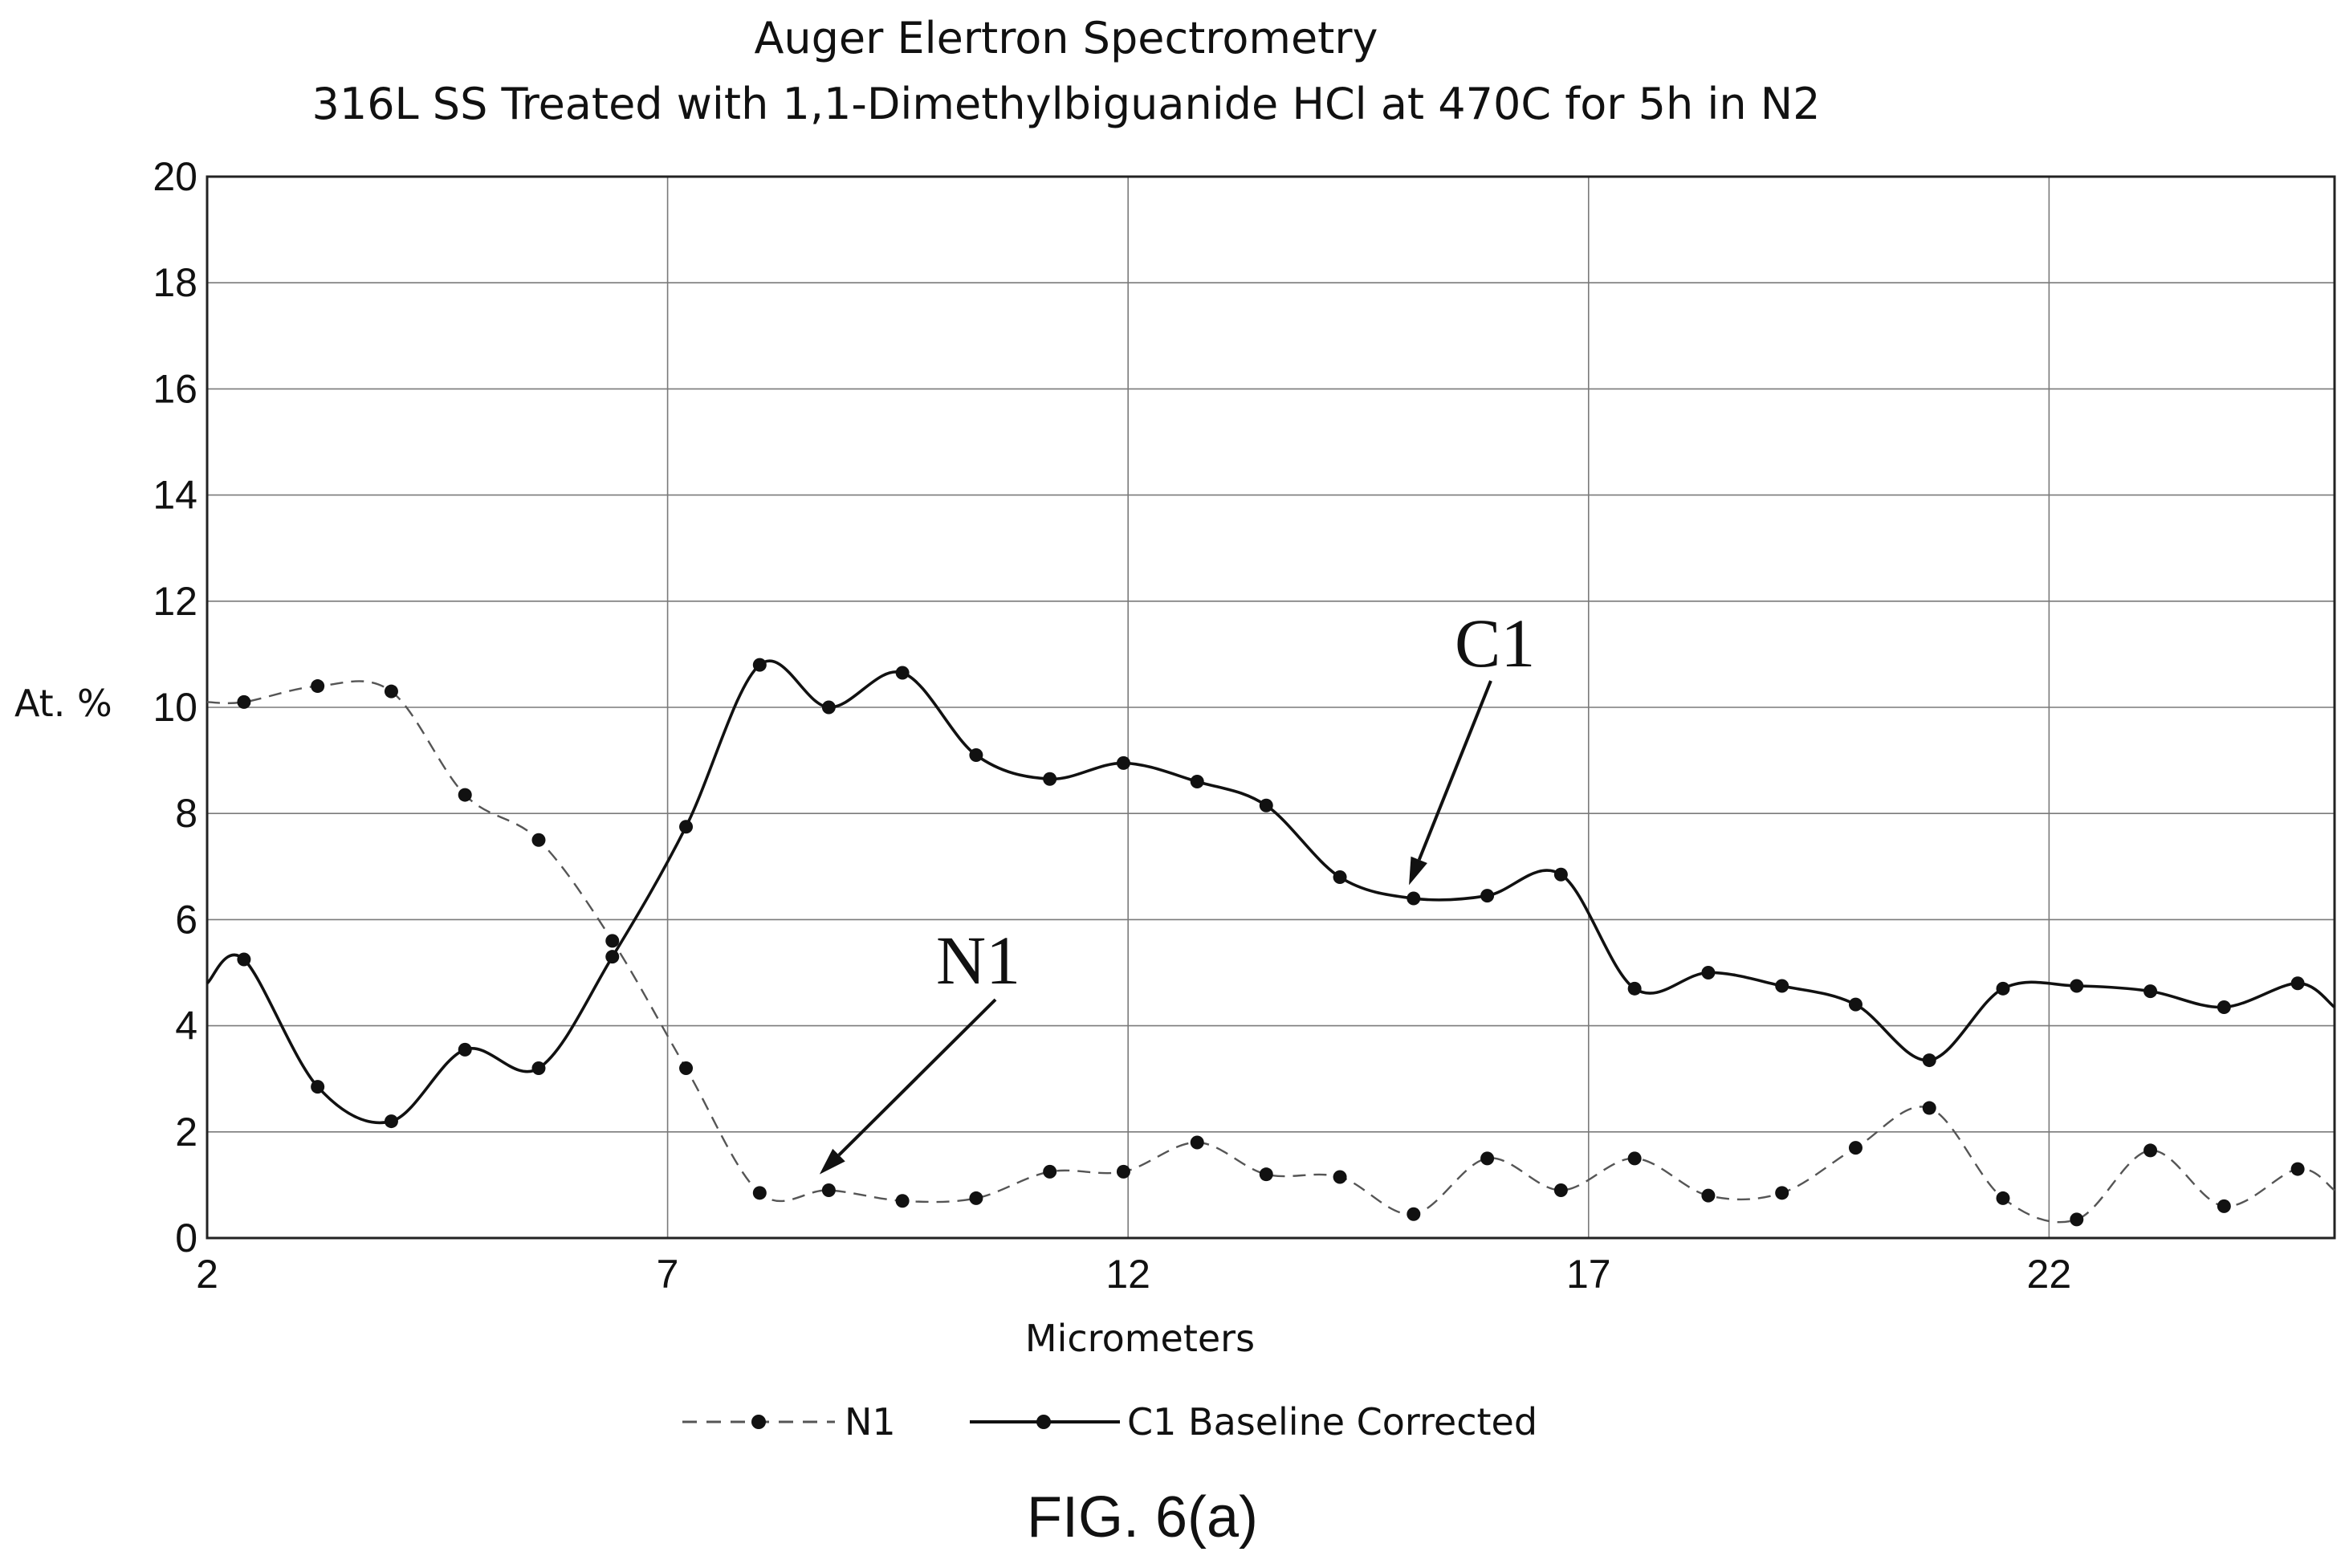  Describe the element at coordinates (758, 1422) in the screenshot. I see `legend-marker-n1` at that location.